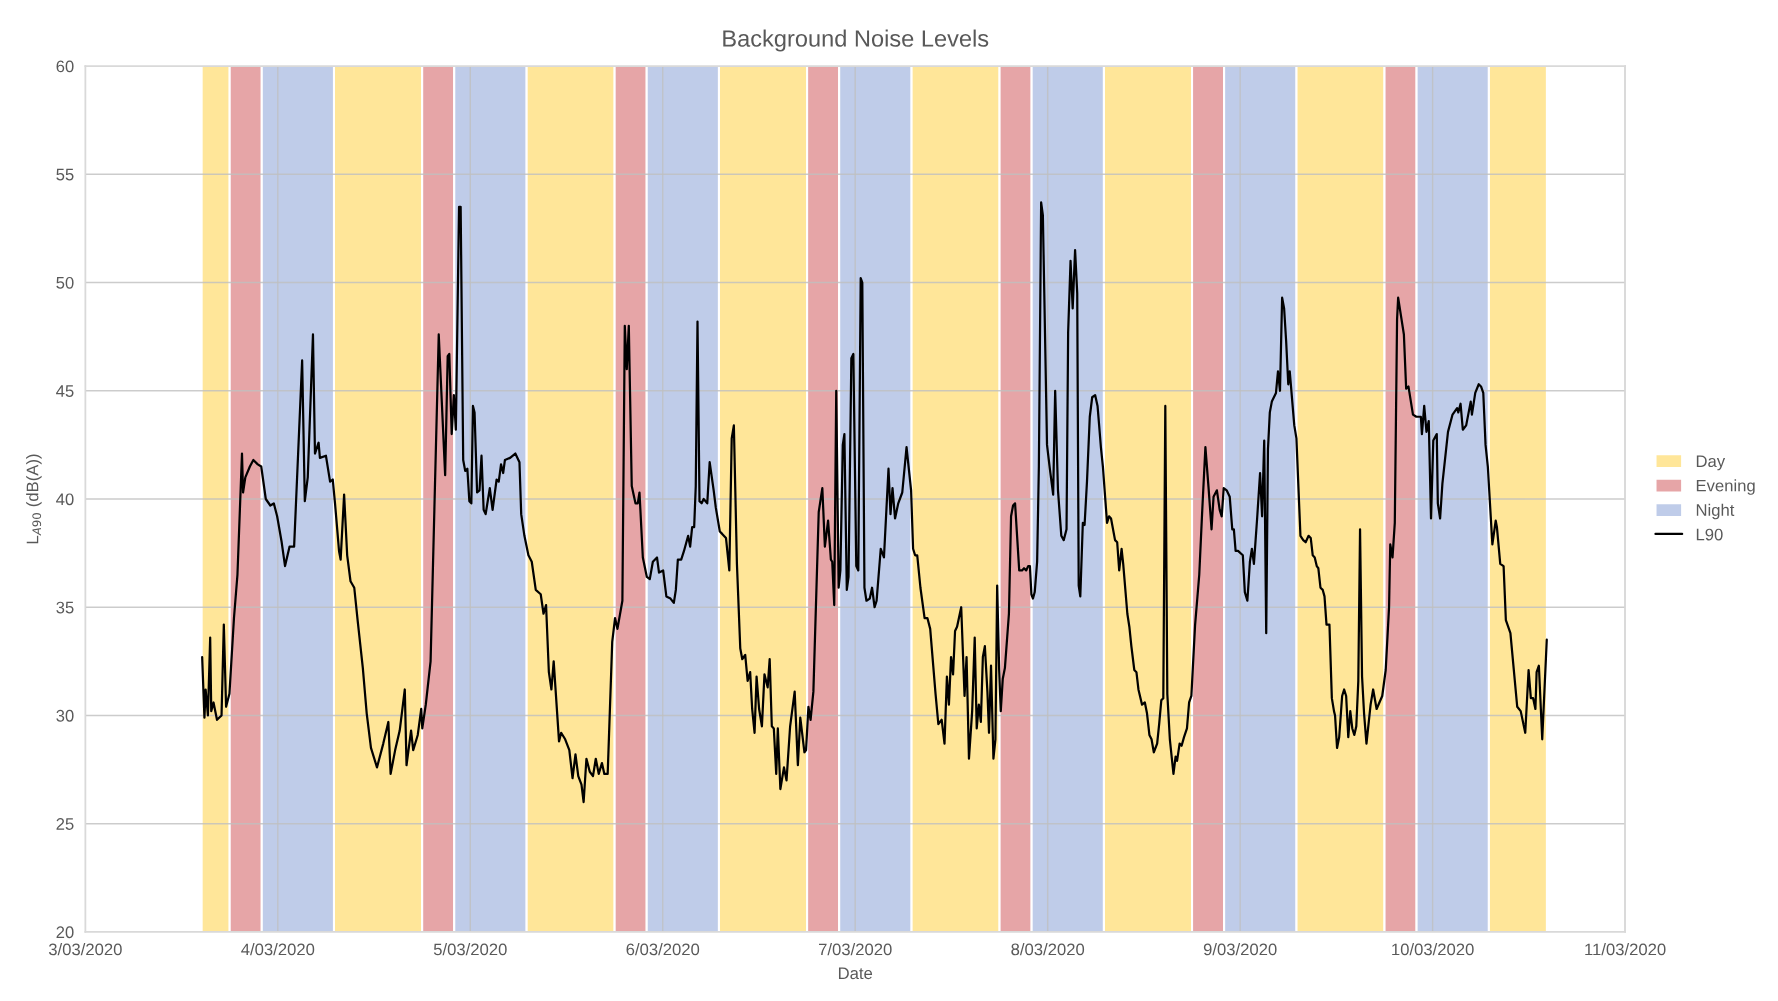 The height and width of the screenshot is (1001, 1778). I want to click on chart-title: Background Noise Levels, so click(856, 40).